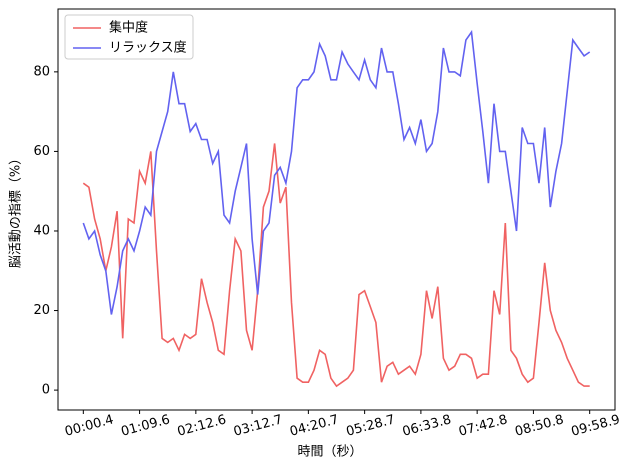 The height and width of the screenshot is (474, 627). Describe the element at coordinates (16, 210) in the screenshot. I see `y-axis-label: 脳活動の指標（%）` at that location.